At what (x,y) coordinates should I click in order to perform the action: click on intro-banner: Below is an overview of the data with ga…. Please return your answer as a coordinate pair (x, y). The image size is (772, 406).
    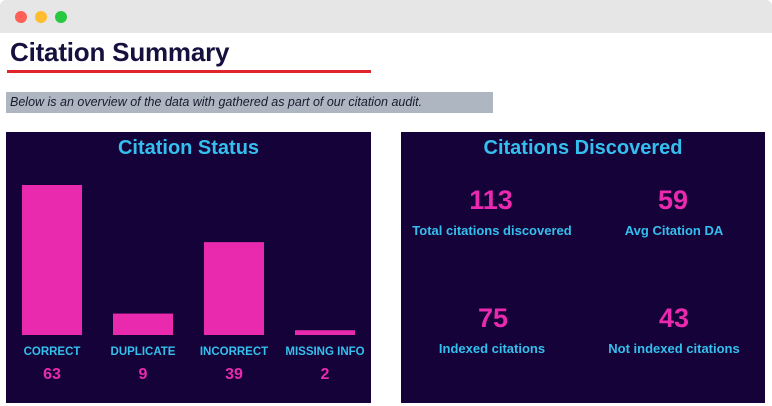
    Looking at the image, I should click on (249, 102).